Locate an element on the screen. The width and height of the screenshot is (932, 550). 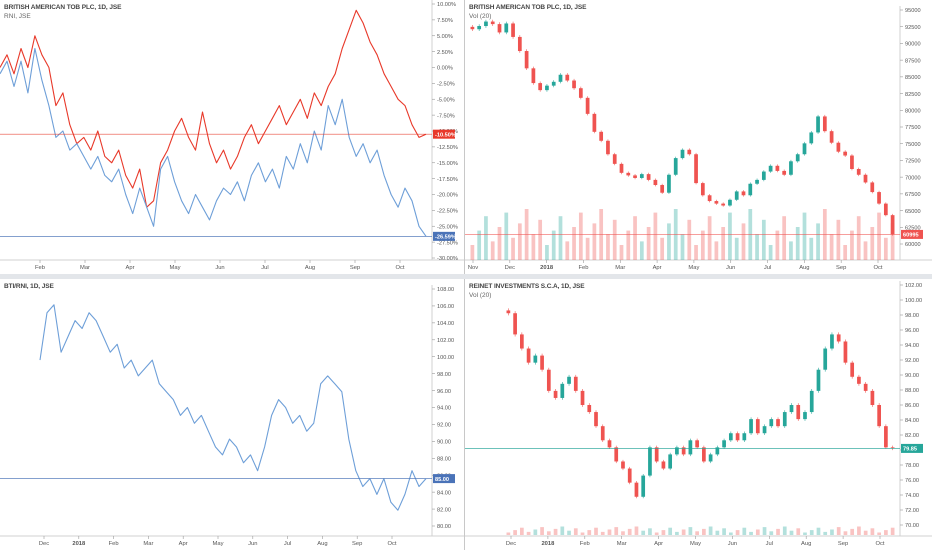
x-tick-label: Dec is located at coordinates (511, 544).